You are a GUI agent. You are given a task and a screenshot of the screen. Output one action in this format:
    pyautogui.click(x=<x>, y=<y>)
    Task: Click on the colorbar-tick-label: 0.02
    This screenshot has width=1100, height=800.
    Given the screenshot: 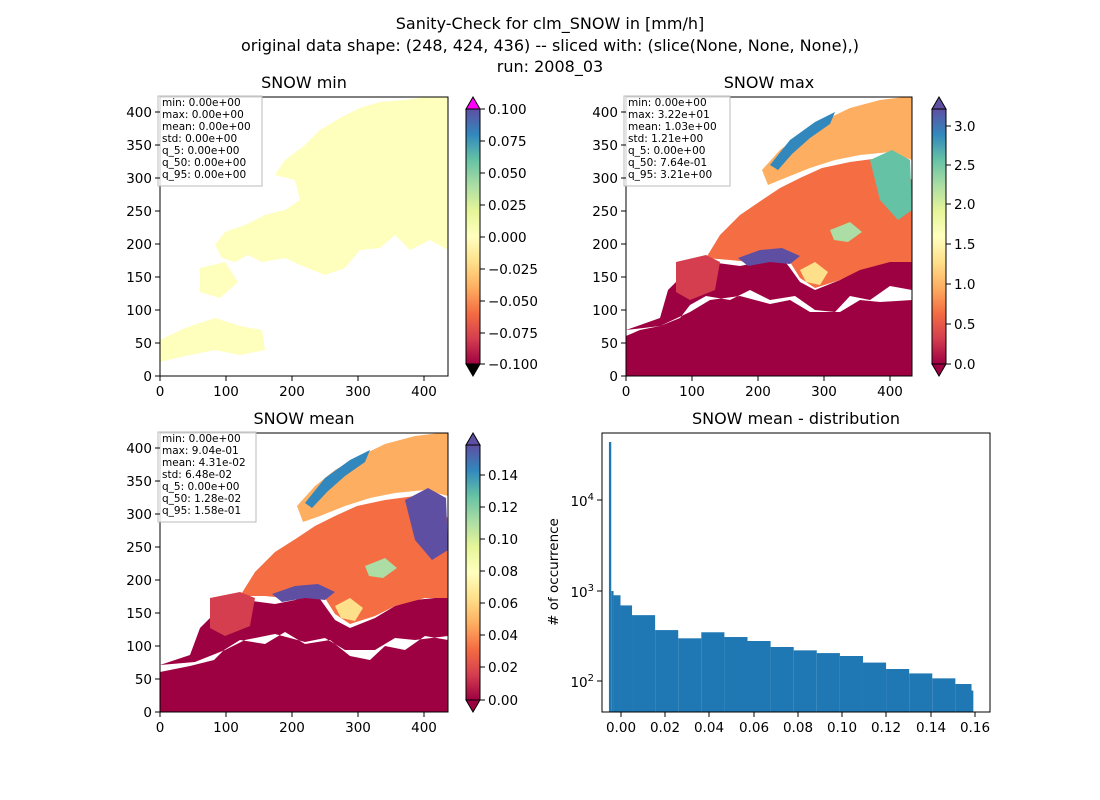 What is the action you would take?
    pyautogui.click(x=503, y=668)
    